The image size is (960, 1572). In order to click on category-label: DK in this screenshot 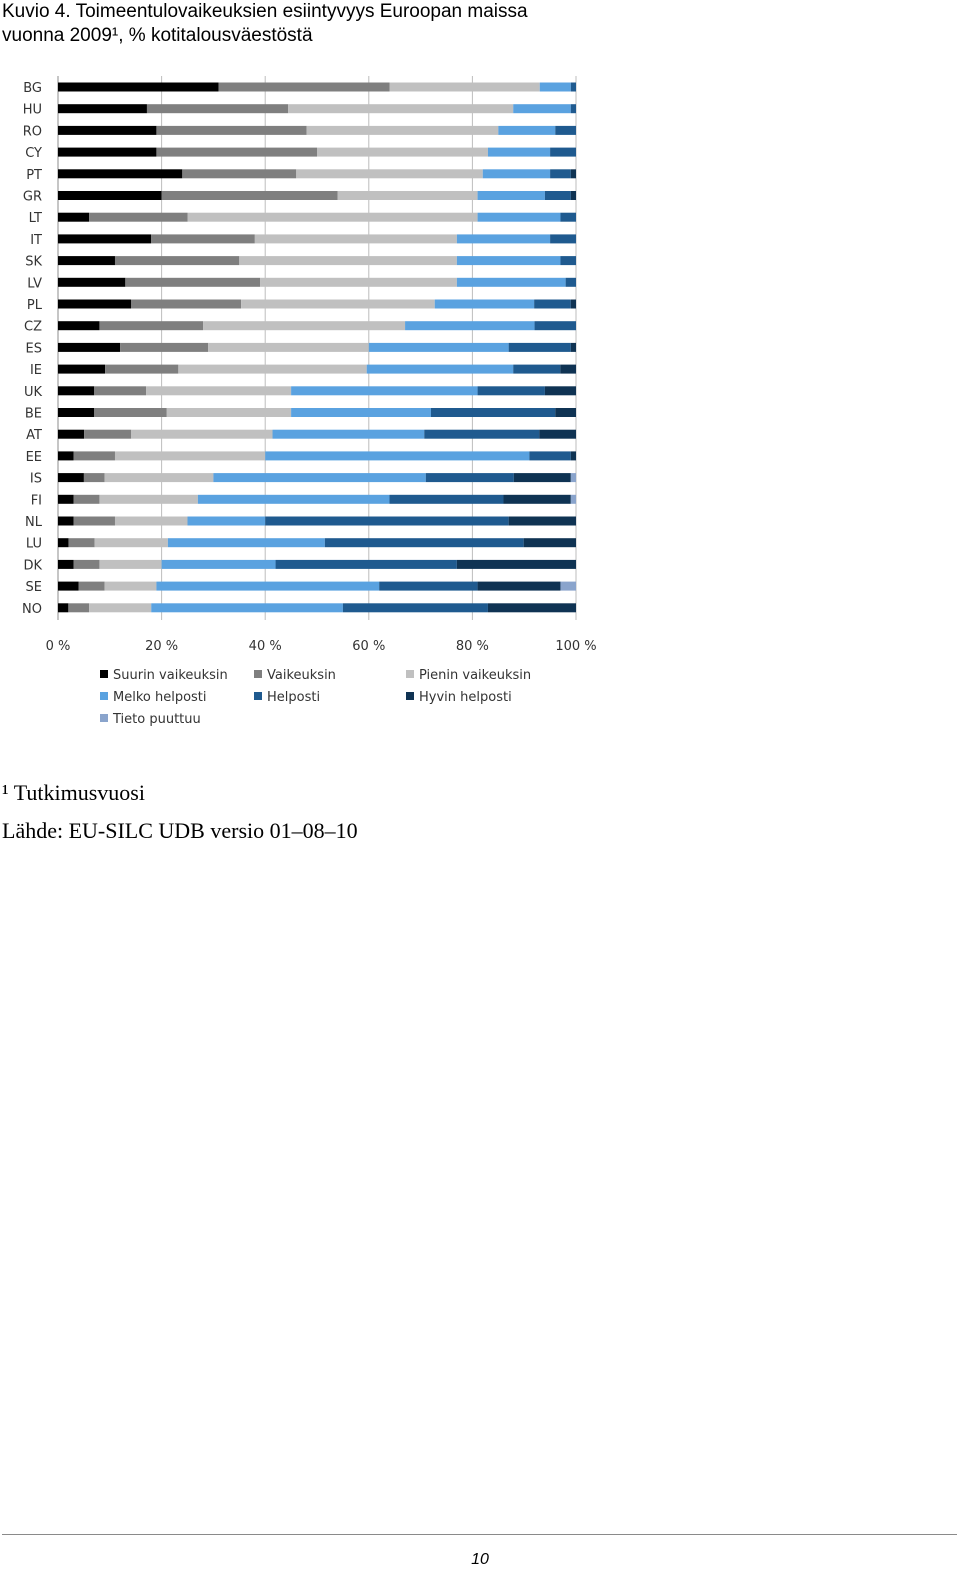, I will do `click(32, 565)`.